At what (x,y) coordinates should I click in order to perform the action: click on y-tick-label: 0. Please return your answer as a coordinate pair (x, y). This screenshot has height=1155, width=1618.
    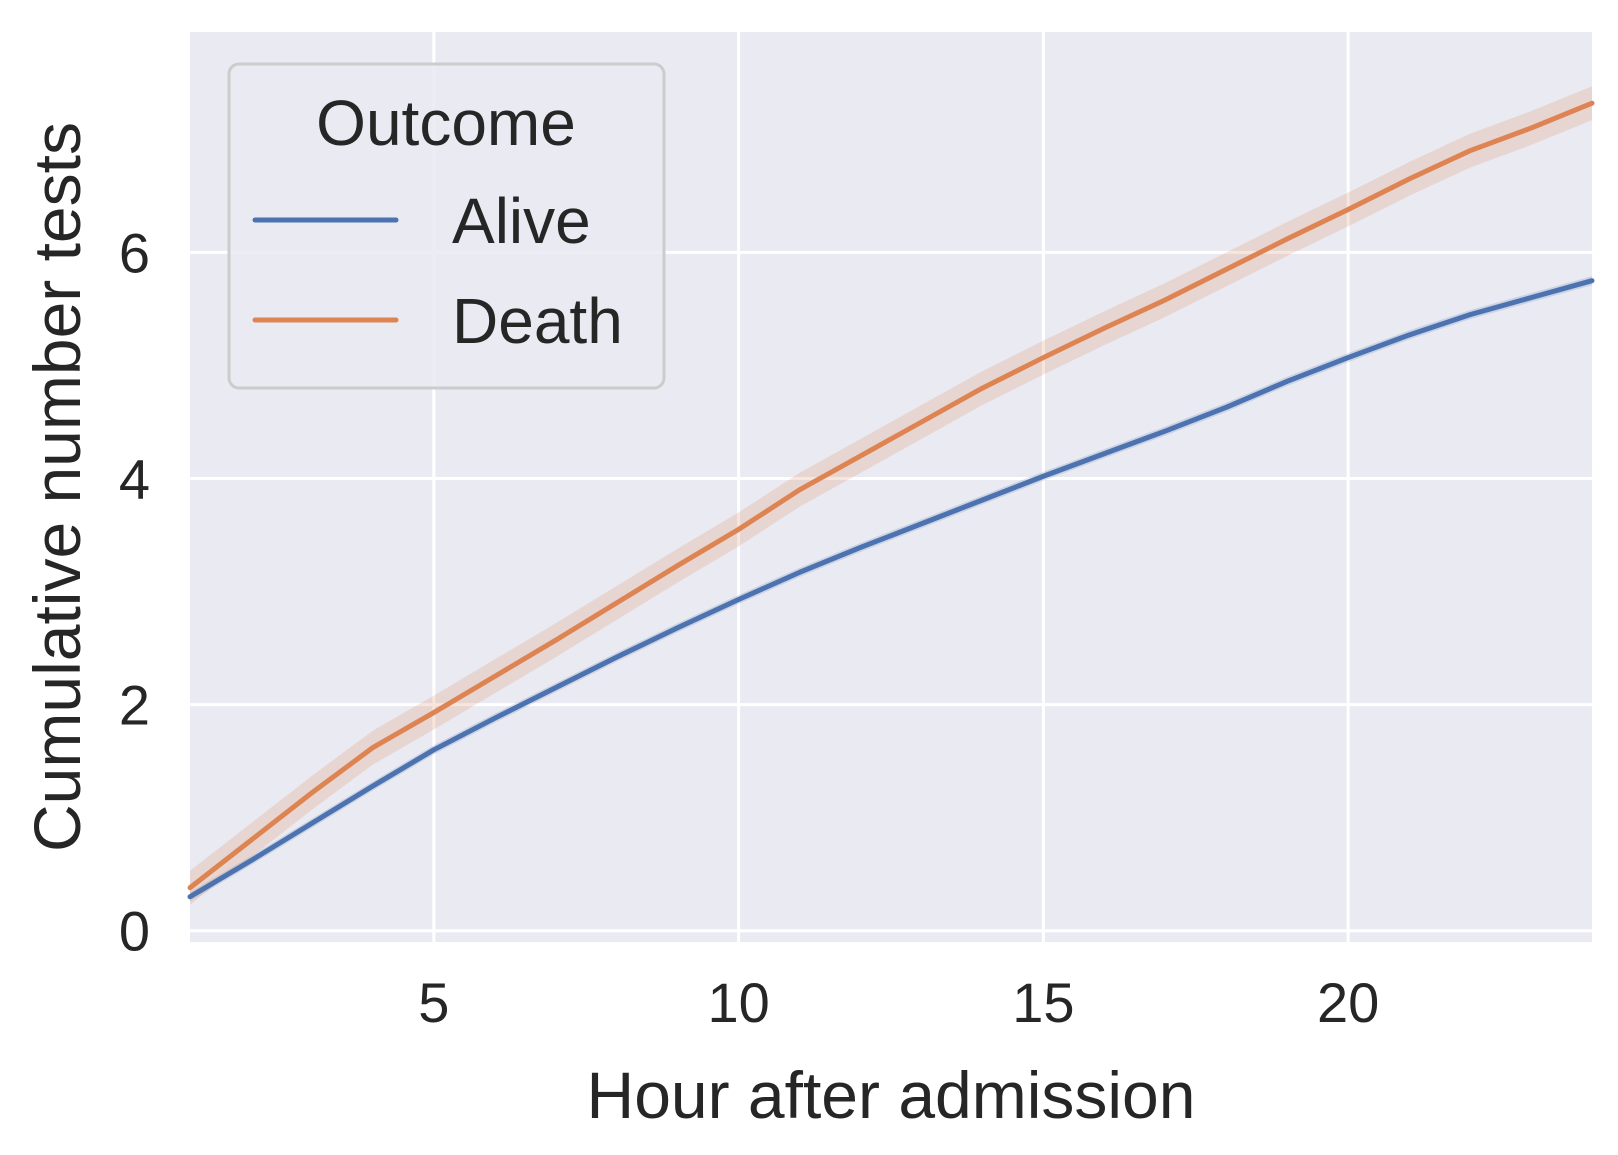
    Looking at the image, I should click on (134, 931).